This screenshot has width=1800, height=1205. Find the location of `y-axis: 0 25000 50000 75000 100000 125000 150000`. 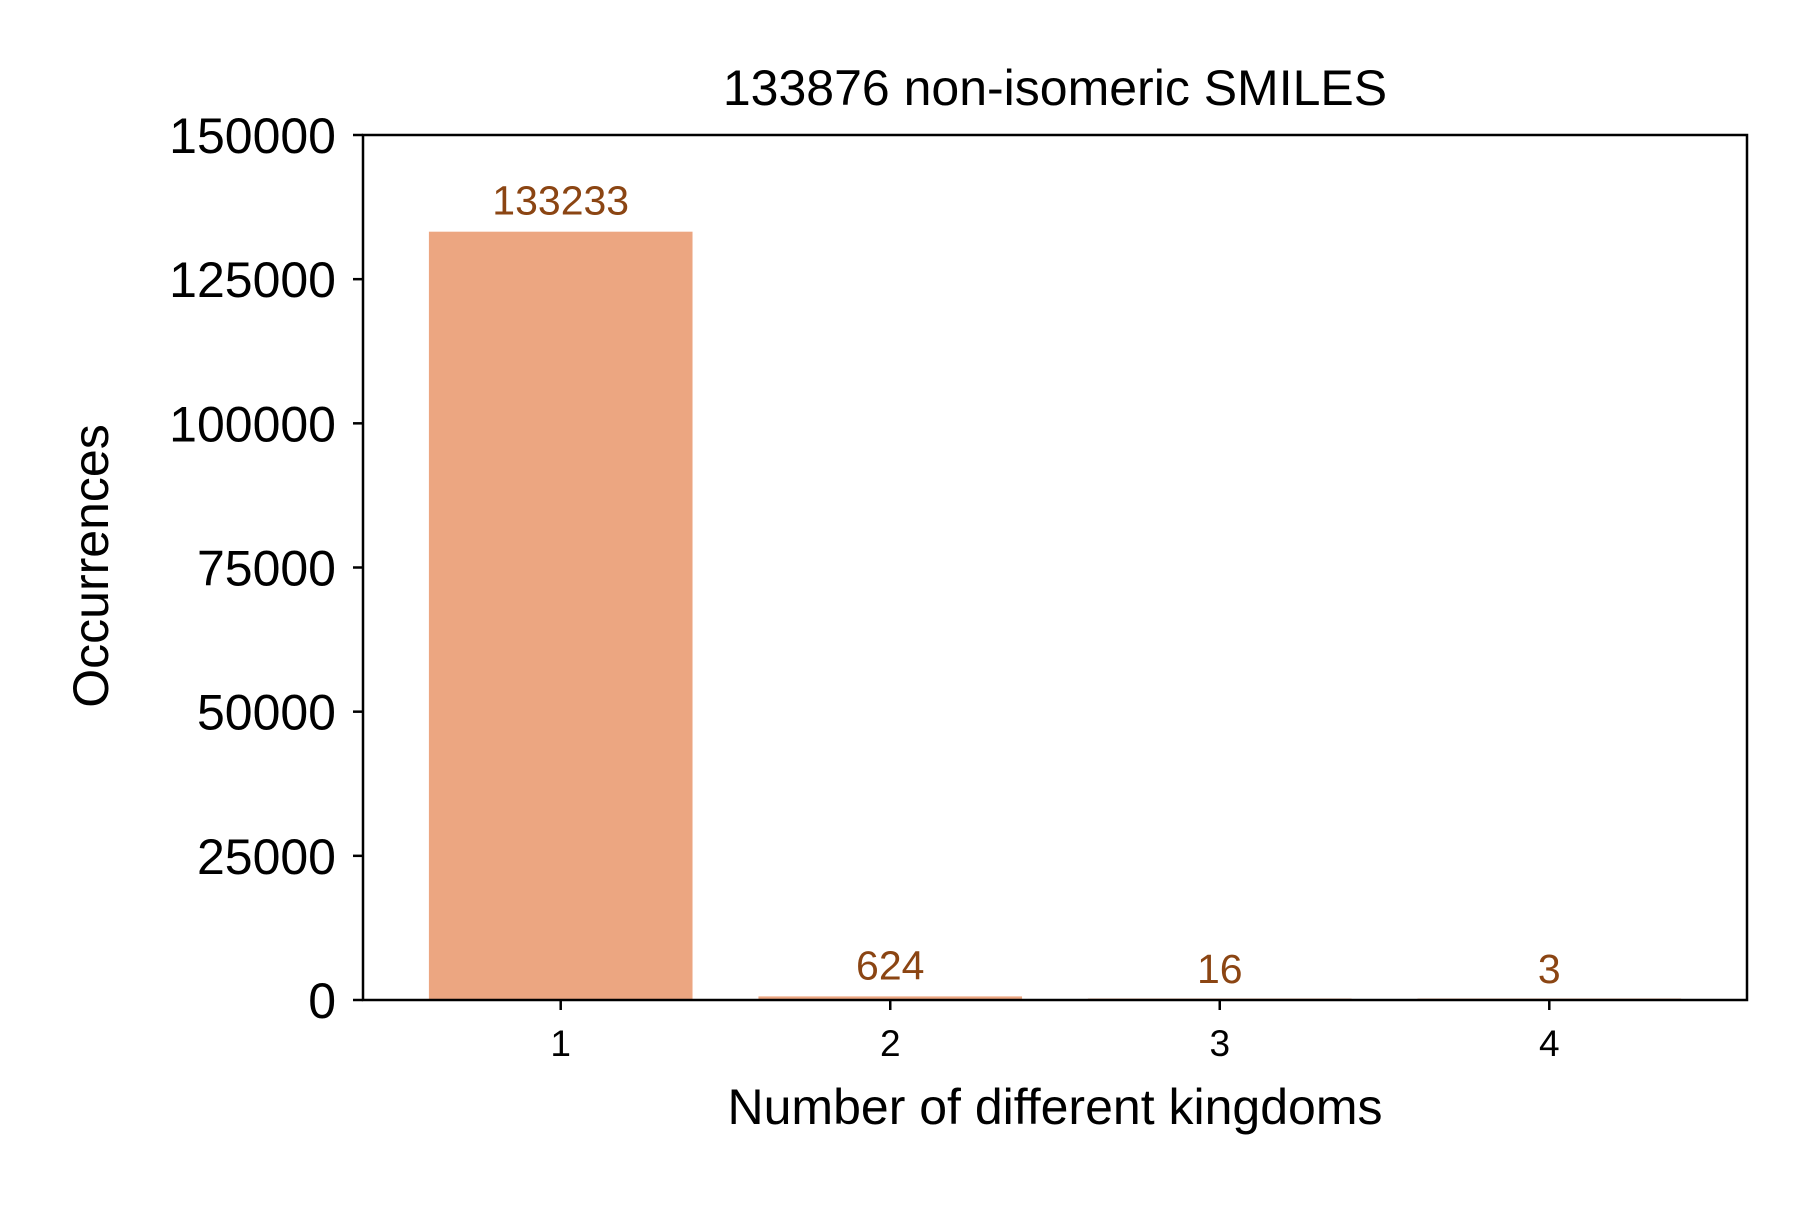

y-axis: 0 25000 50000 75000 100000 125000 150000 is located at coordinates (266, 568).